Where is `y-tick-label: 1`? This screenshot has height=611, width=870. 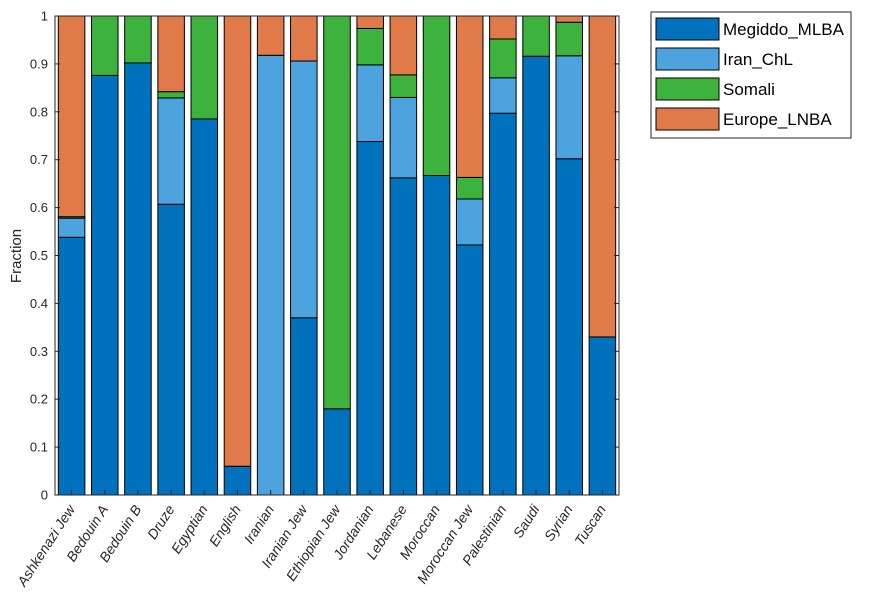 y-tick-label: 1 is located at coordinates (44, 16).